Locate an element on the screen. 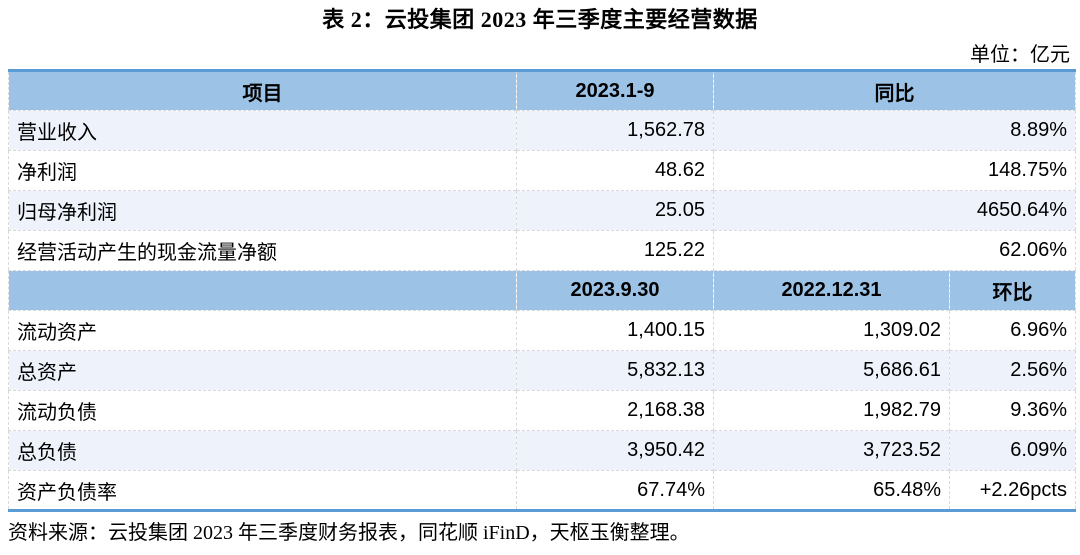  cell-qoq: 2.56% is located at coordinates (1012, 370).